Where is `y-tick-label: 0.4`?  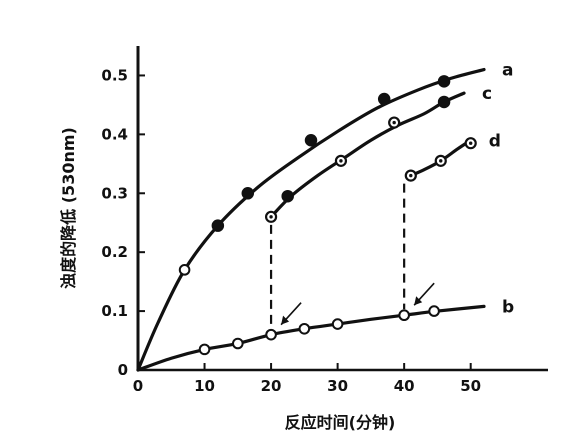 y-tick-label: 0.4 is located at coordinates (114, 134).